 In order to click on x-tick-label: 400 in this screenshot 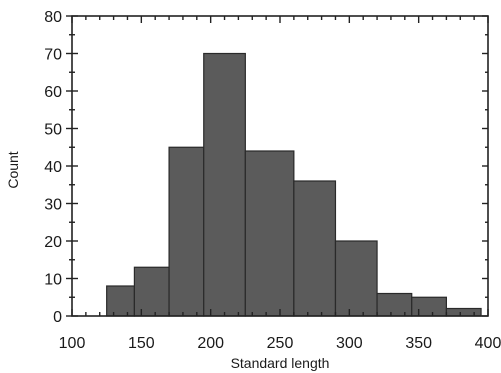, I will do `click(488, 343)`.